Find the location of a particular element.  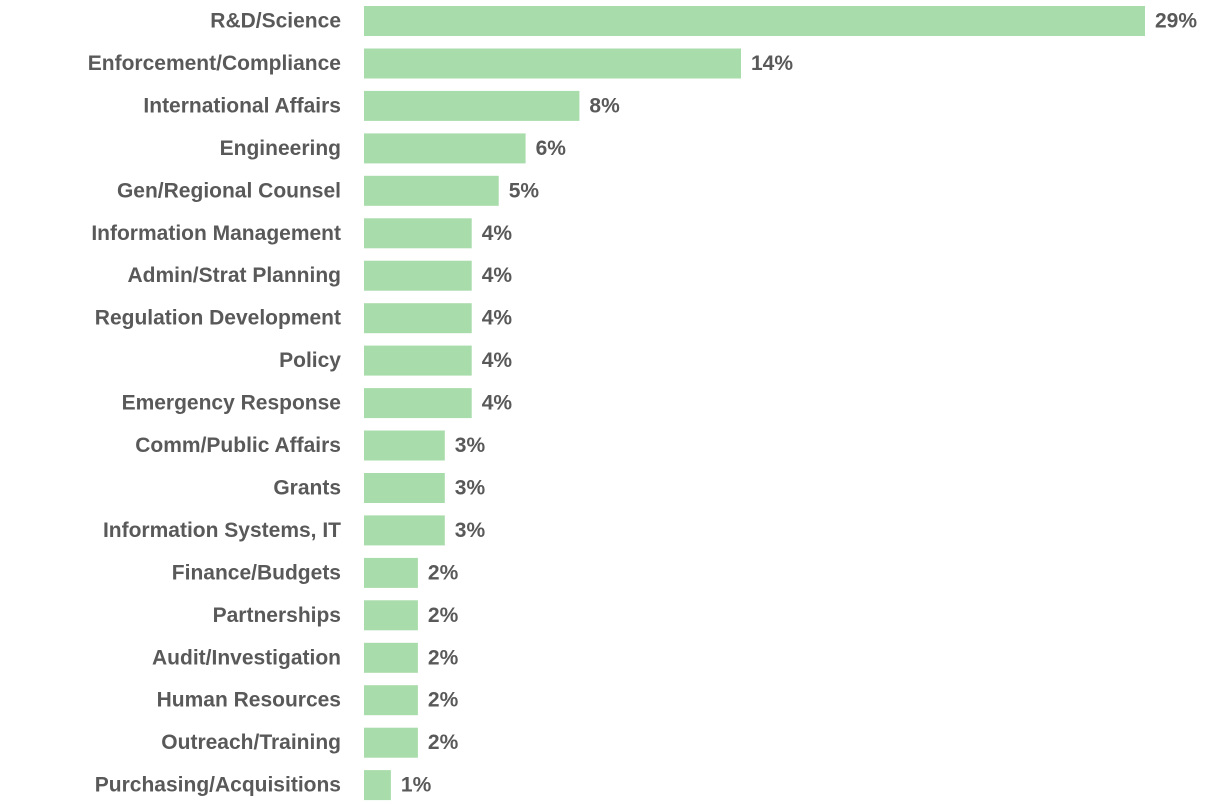

value-label-6: 4% is located at coordinates (497, 275).